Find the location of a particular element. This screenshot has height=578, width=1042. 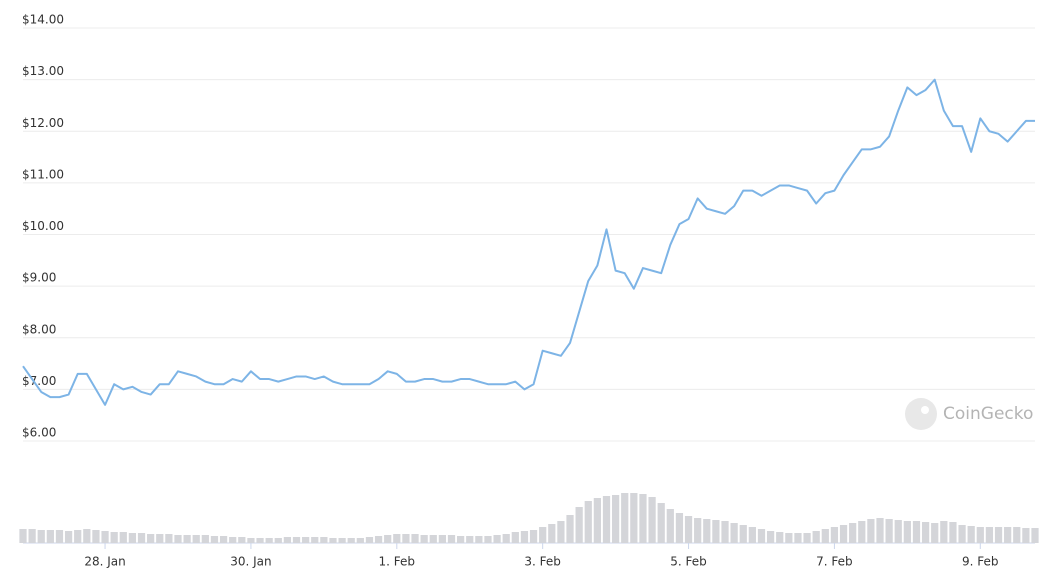

y-tick-label: $7.00 is located at coordinates (39, 381).